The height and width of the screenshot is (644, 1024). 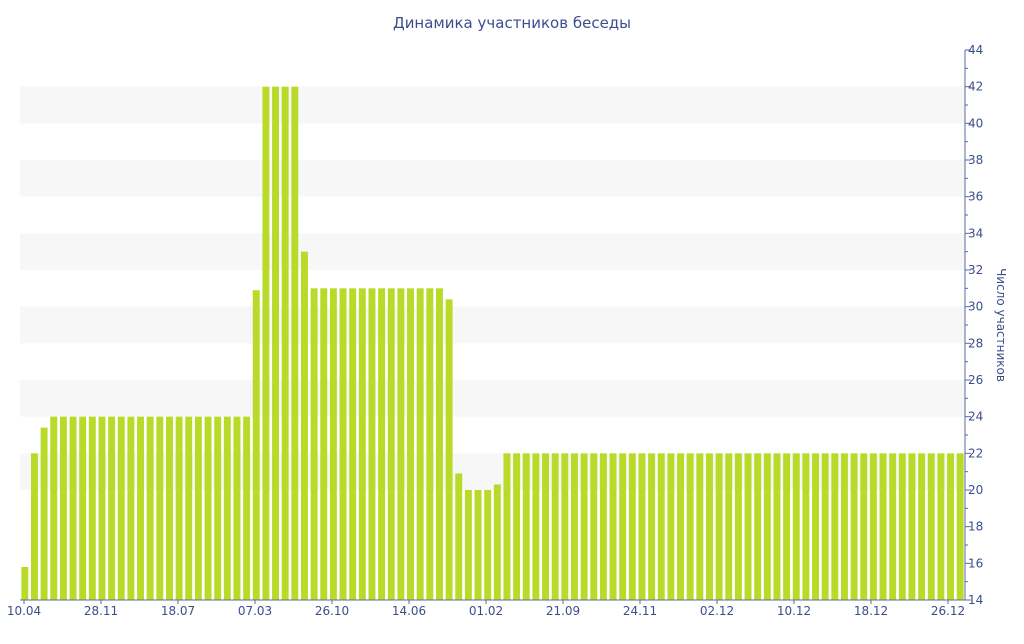 What do you see at coordinates (563, 611) in the screenshot?
I see `x-tick-label: 21.09` at bounding box center [563, 611].